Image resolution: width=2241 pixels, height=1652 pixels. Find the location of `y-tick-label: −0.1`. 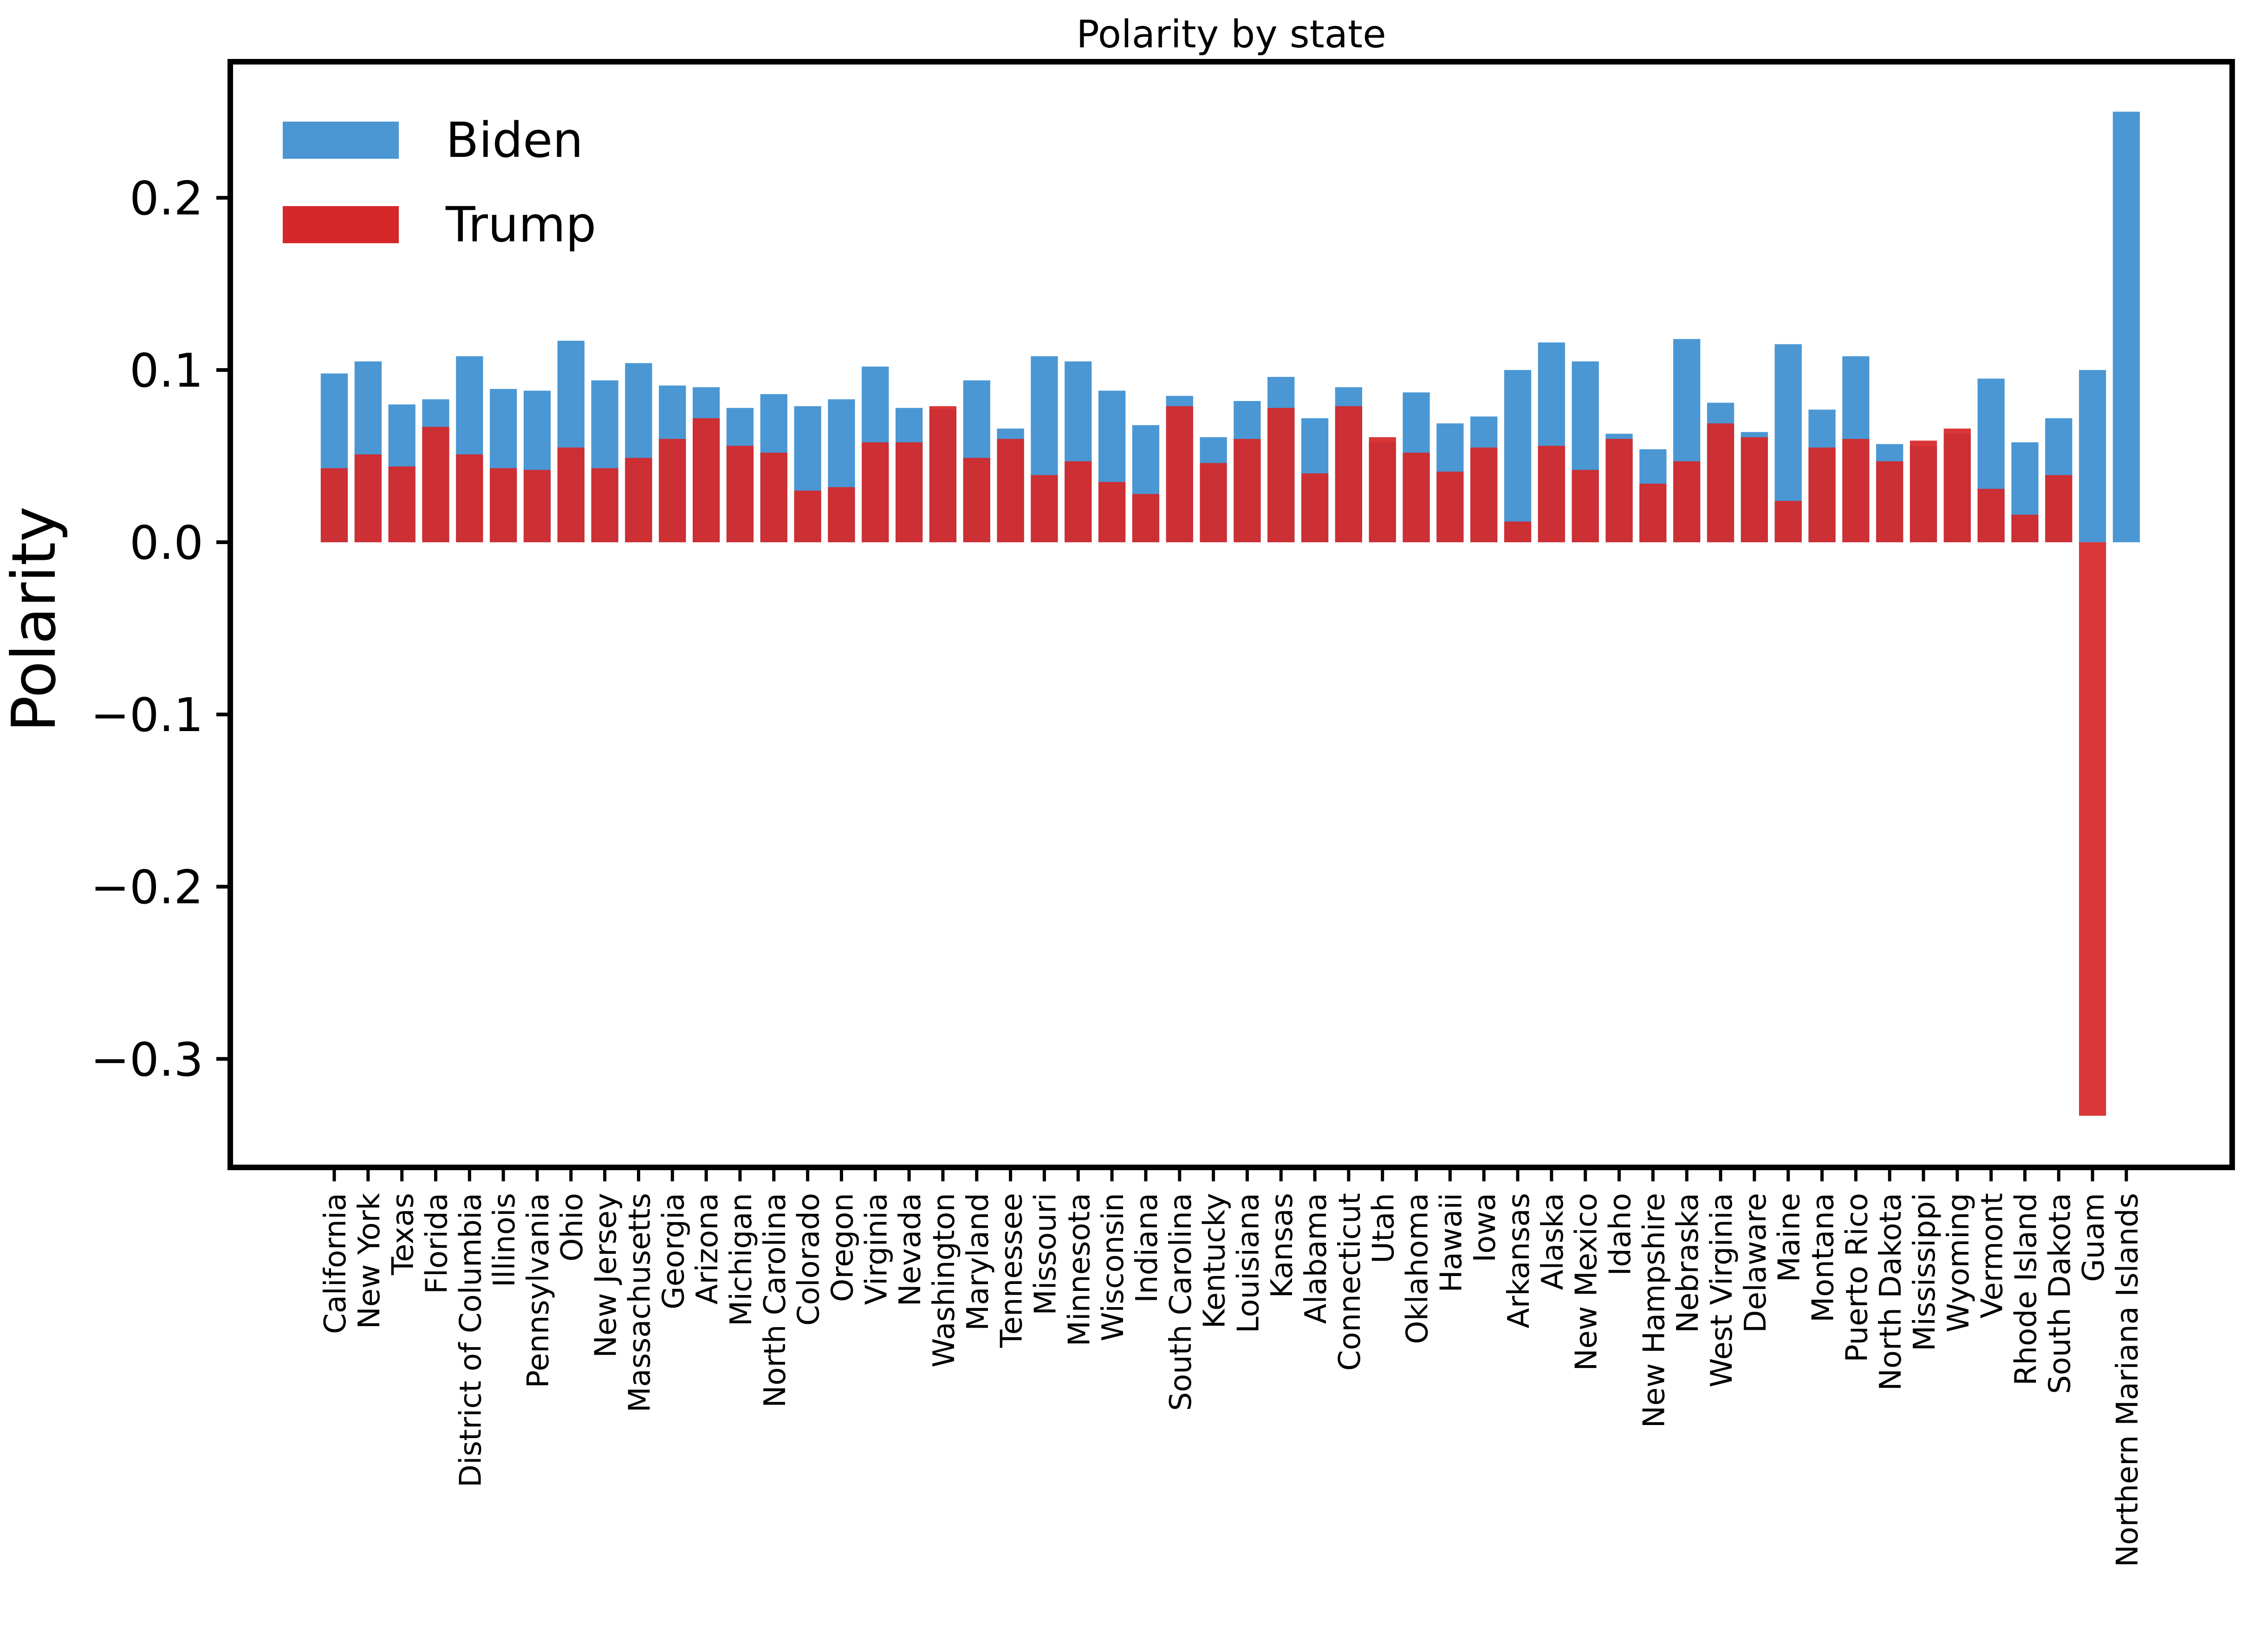

y-tick-label: −0.1 is located at coordinates (147, 715).